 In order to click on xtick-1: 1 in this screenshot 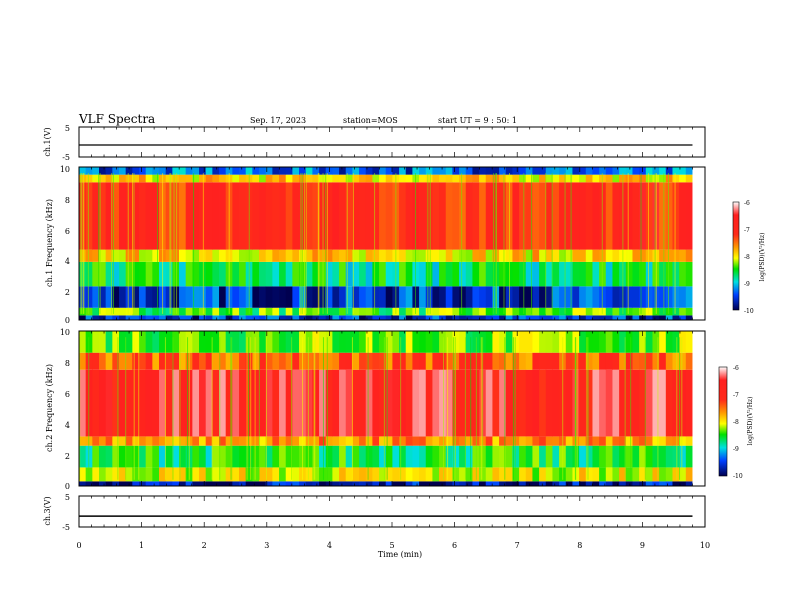, I will do `click(141, 545)`.